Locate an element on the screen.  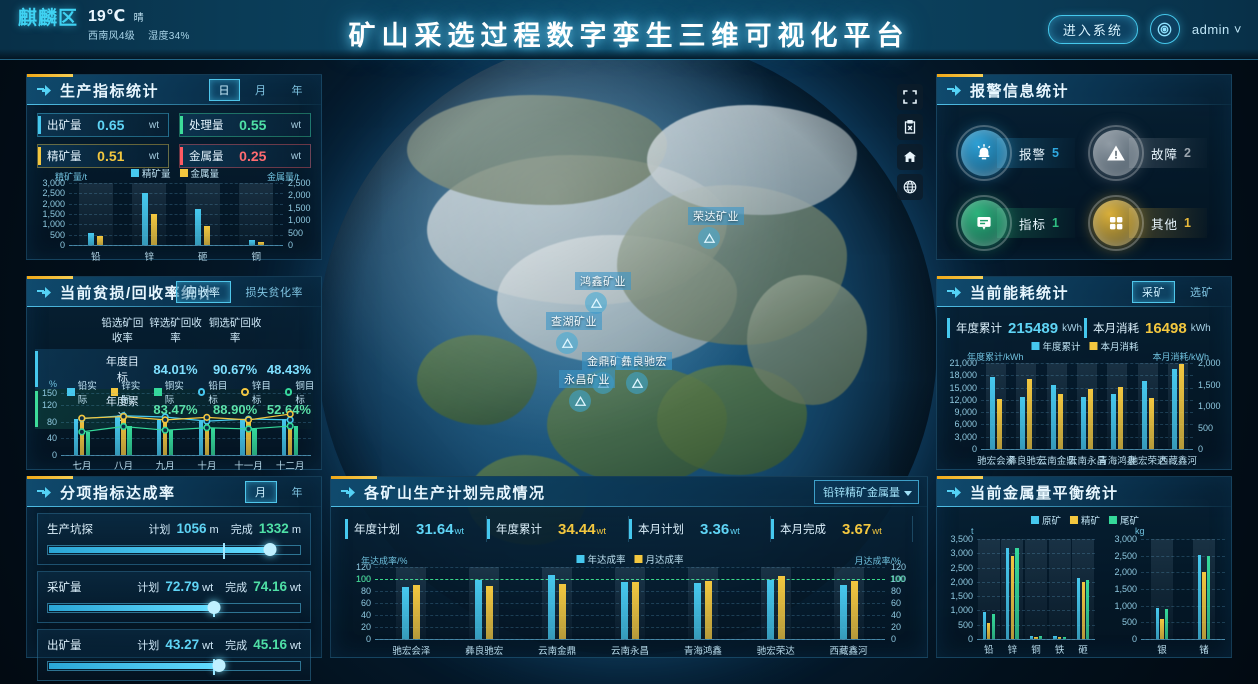
map-label: 永昌矿业 is located at coordinates (587, 379).